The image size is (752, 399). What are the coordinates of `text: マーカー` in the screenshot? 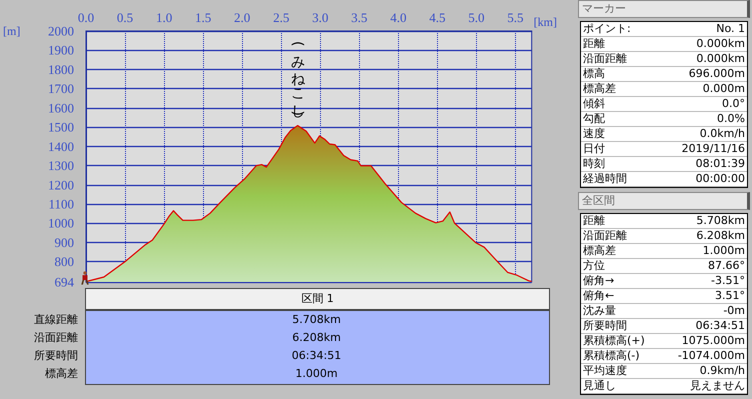 It's located at (664, 9).